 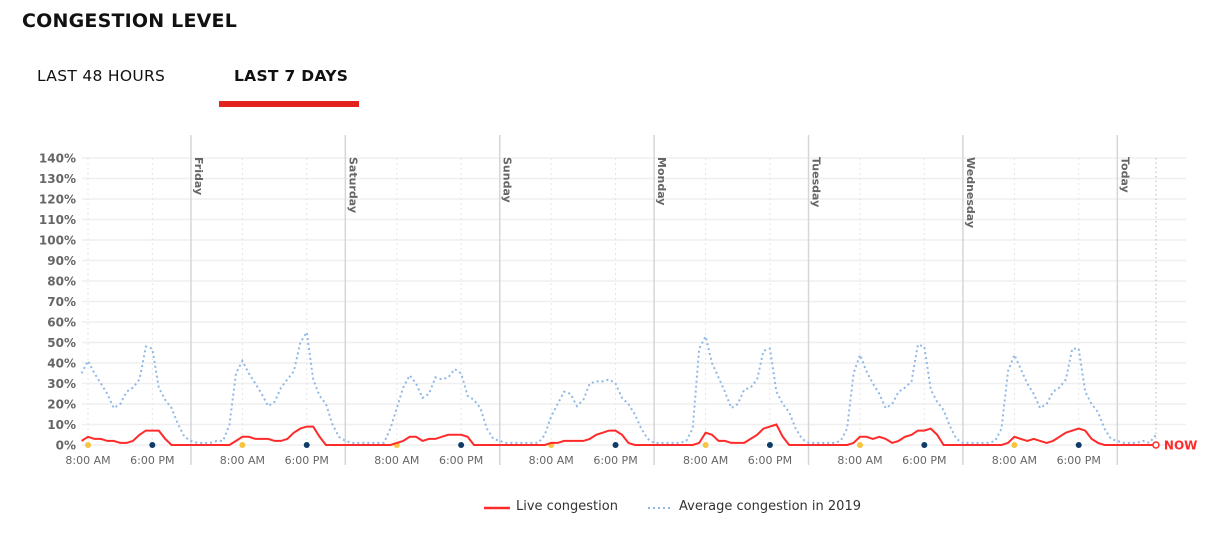 I want to click on legend-average-label: Average congestion in 2019, so click(x=770, y=506).